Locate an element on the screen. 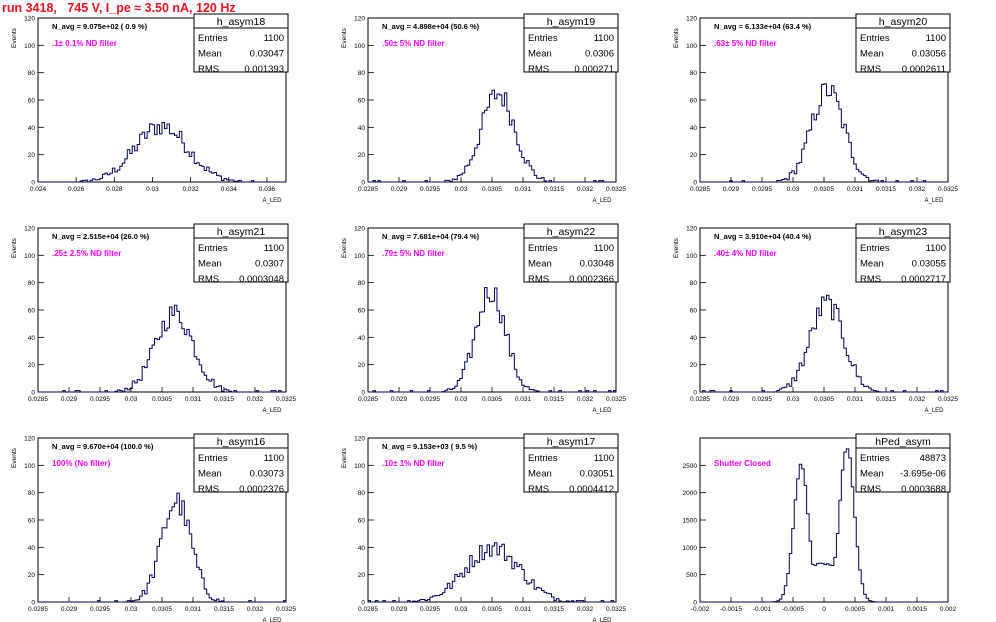 The height and width of the screenshot is (622, 996). stats-title: h_asym21 is located at coordinates (241, 232).